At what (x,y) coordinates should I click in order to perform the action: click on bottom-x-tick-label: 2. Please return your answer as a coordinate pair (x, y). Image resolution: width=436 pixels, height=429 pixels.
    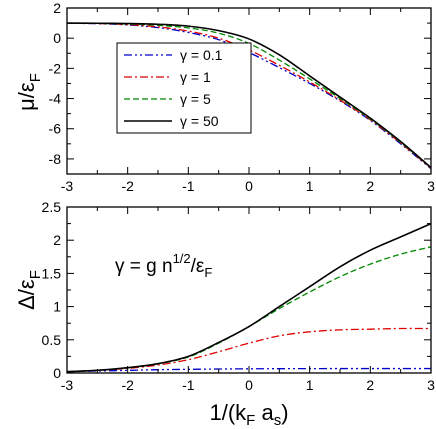
    Looking at the image, I should click on (370, 385).